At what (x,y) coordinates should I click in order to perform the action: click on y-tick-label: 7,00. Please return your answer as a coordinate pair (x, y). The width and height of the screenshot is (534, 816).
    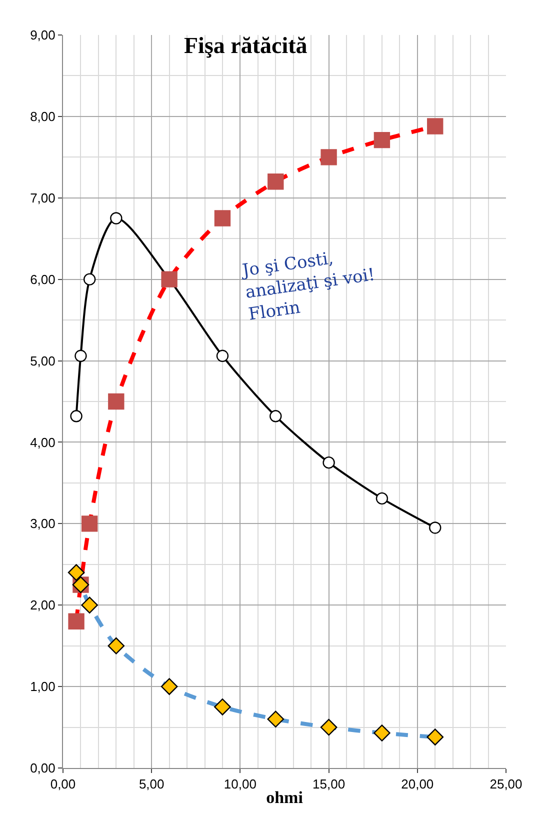
    Looking at the image, I should click on (43, 198).